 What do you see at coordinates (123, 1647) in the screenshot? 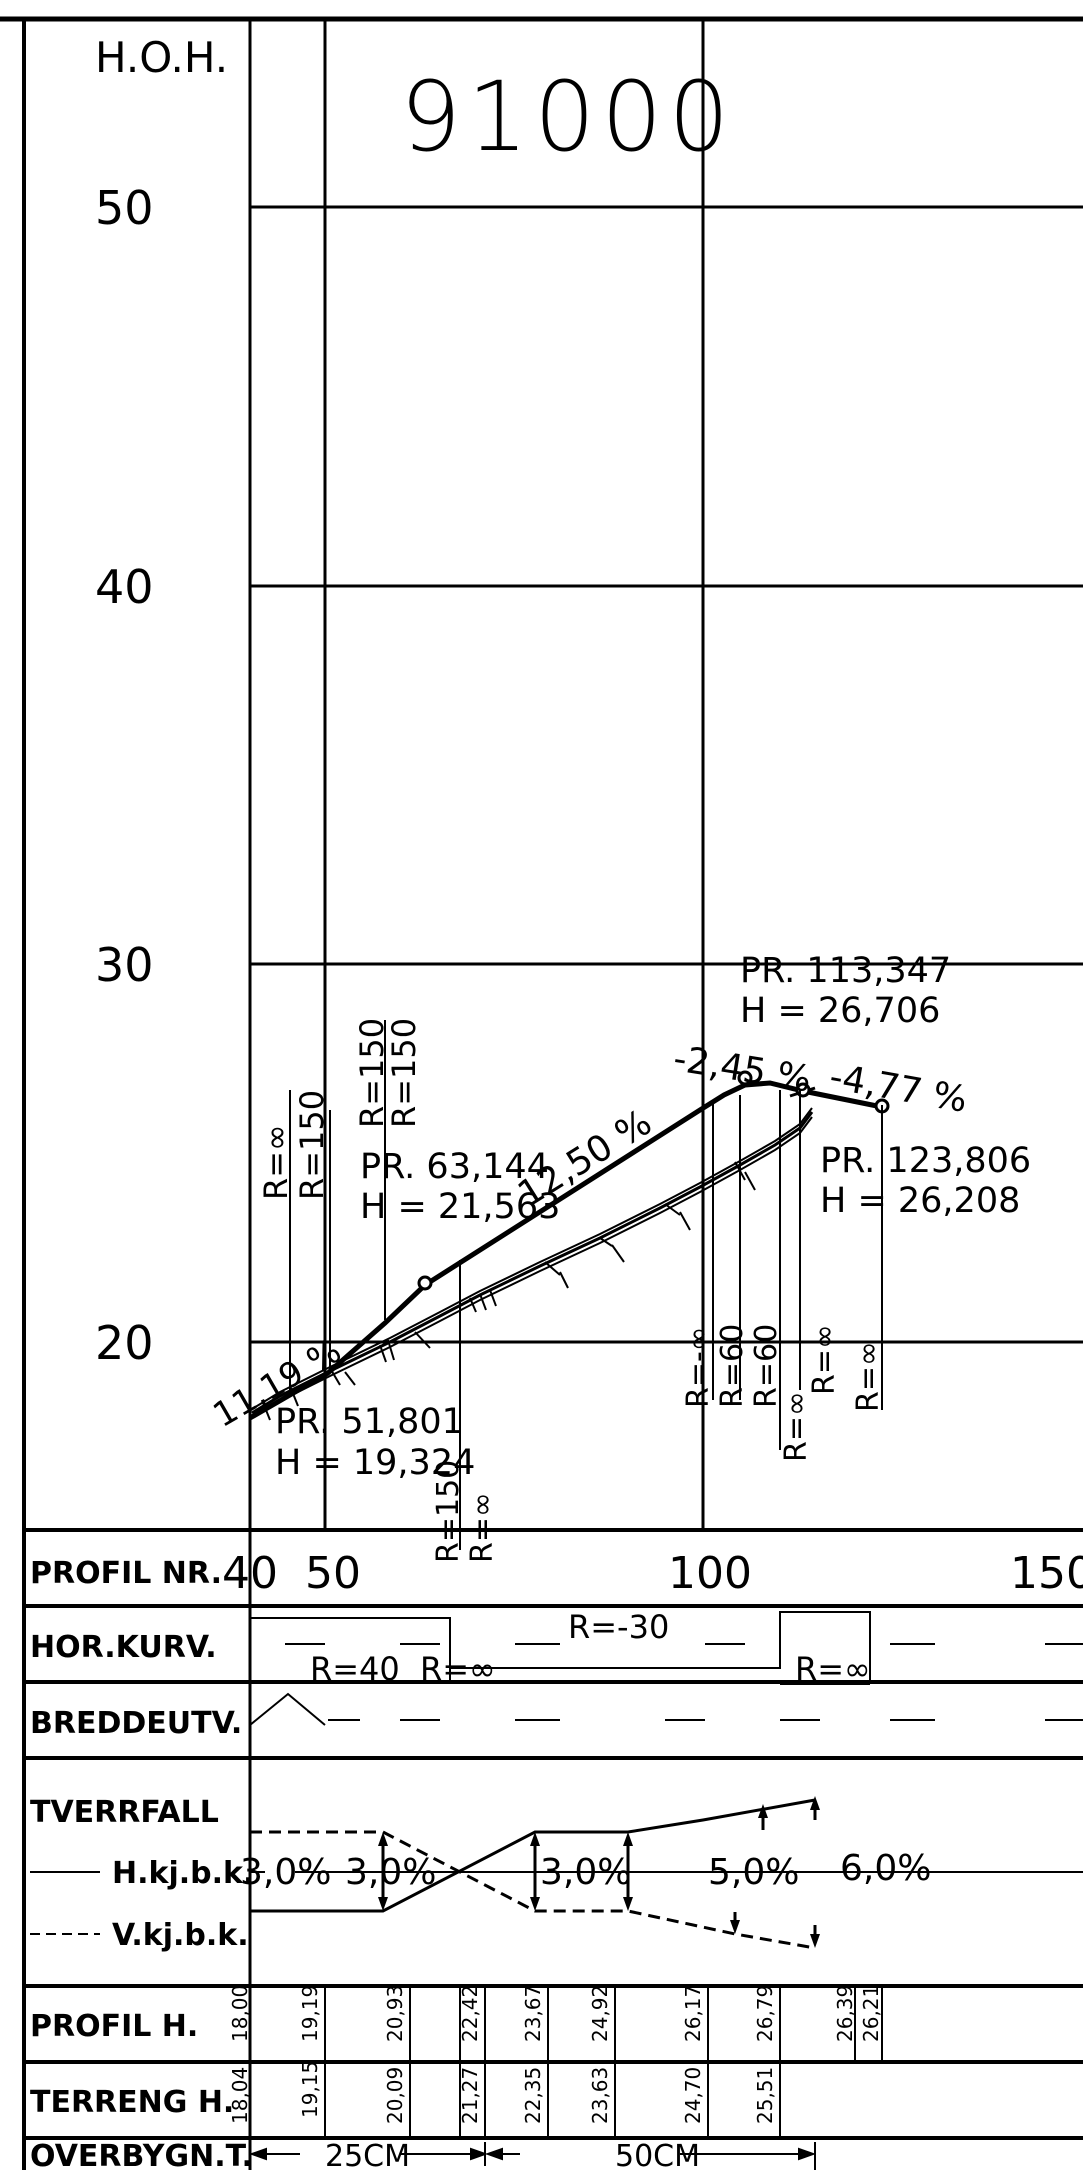
I see `band-label: HOR.KURV.` at bounding box center [123, 1647].